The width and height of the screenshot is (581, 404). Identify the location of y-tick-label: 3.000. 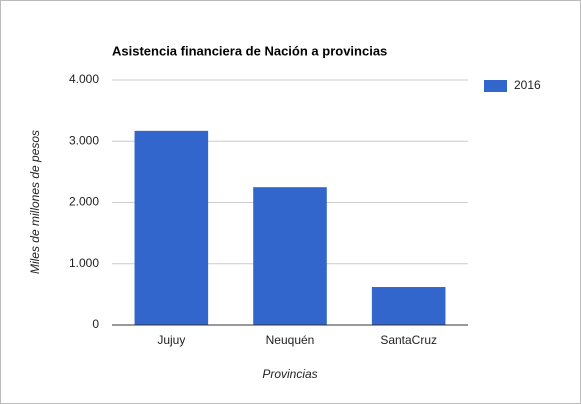
(84, 140).